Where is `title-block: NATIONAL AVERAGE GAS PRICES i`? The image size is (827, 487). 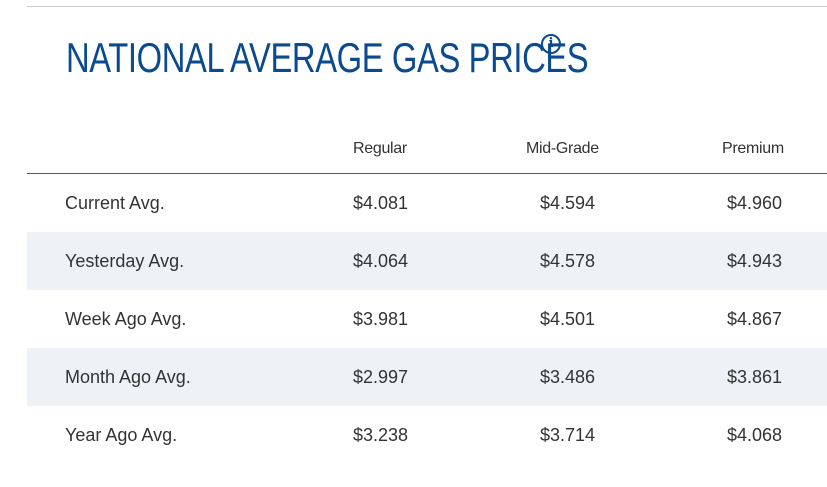 title-block: NATIONAL AVERAGE GAS PRICES i is located at coordinates (401, 58).